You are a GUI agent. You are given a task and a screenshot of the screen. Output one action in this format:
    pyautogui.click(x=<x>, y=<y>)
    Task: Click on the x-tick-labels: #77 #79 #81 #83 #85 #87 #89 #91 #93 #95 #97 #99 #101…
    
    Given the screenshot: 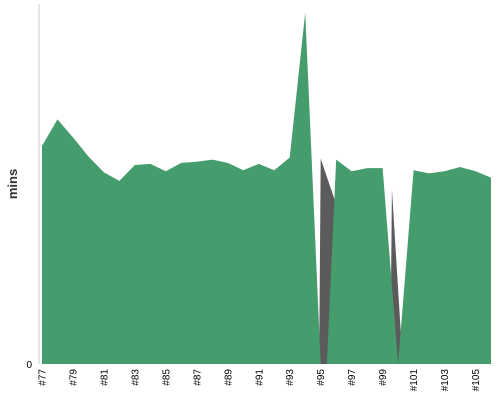 What is the action you would take?
    pyautogui.click(x=260, y=380)
    